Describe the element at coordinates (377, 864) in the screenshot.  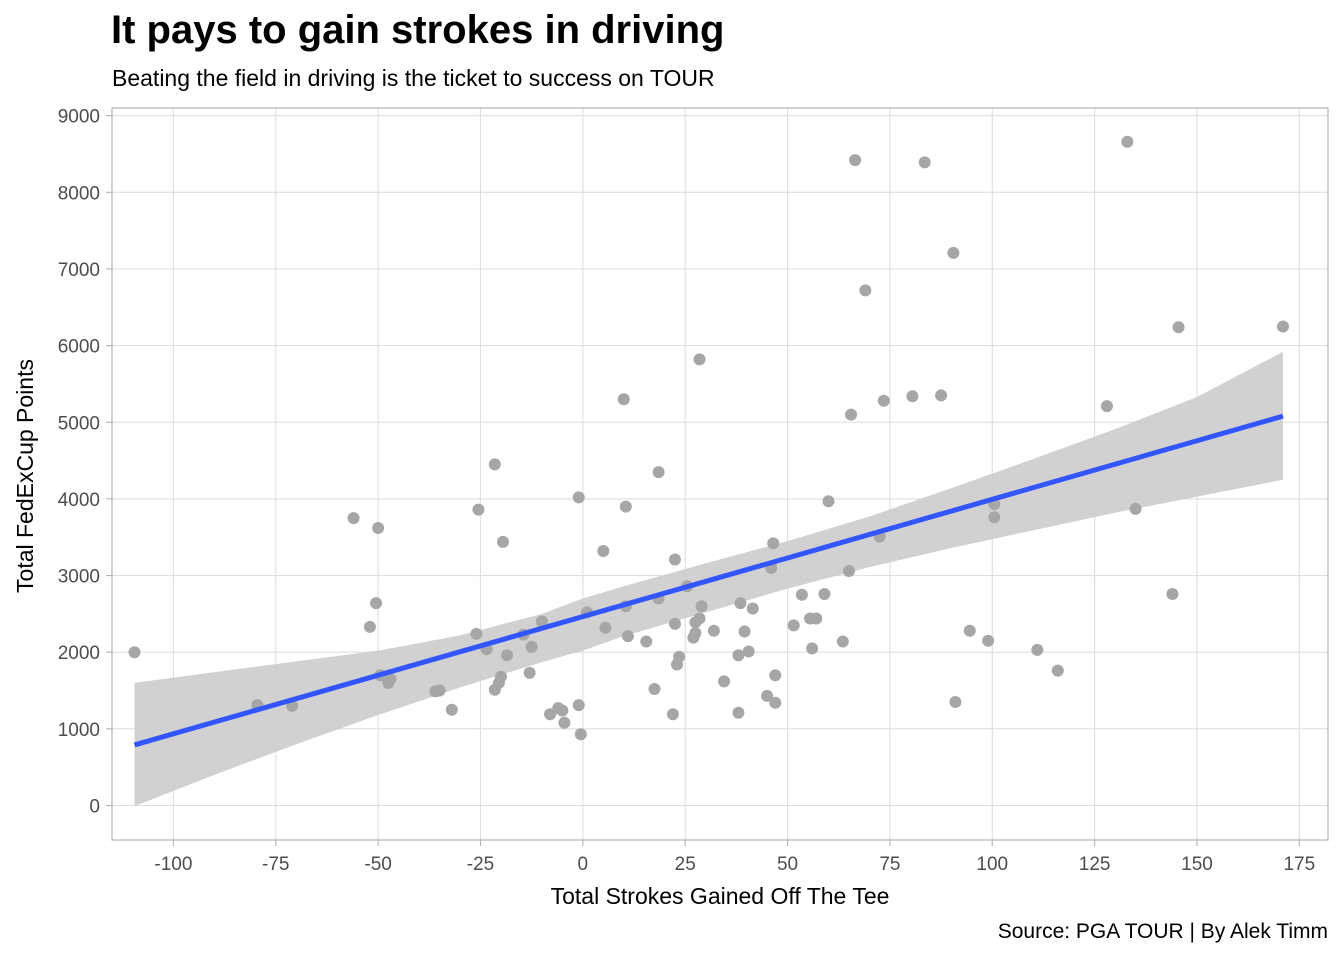
I see `x-tick-label: -50` at that location.